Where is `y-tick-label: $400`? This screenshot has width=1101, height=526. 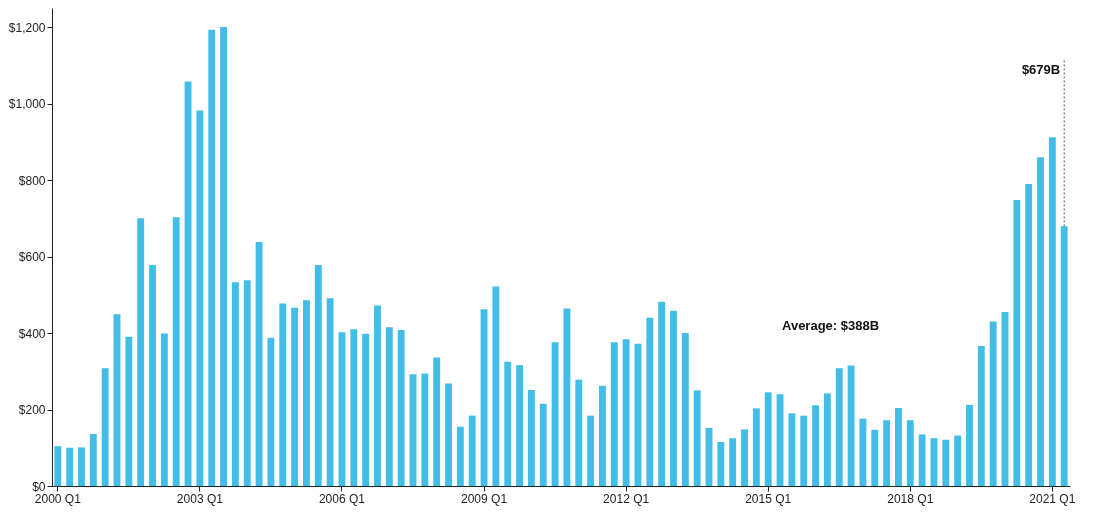
y-tick-label: $400 is located at coordinates (32, 333).